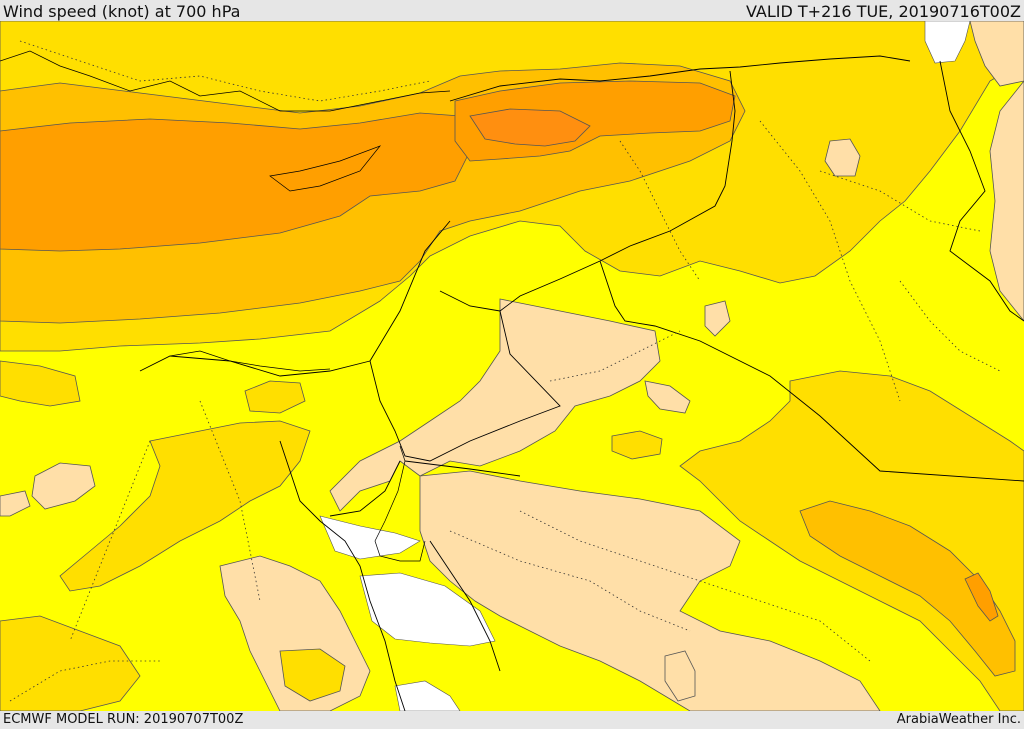 This screenshot has height=729, width=1024. Describe the element at coordinates (883, 11) in the screenshot. I see `valid-time: VALID T+216 TUE, 20190716T00Z` at that location.